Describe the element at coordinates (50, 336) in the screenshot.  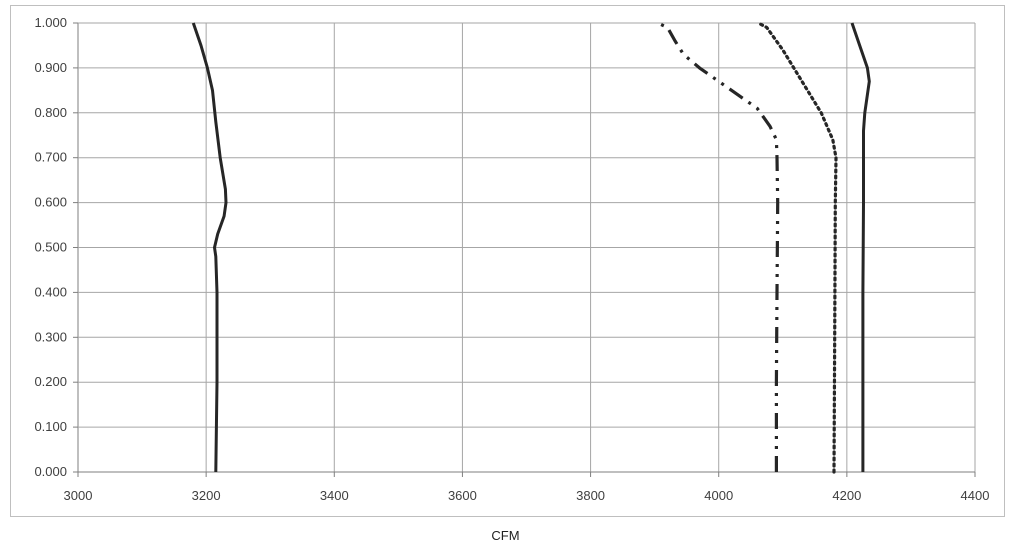
I see `y-tick-label: 0.300` at that location.